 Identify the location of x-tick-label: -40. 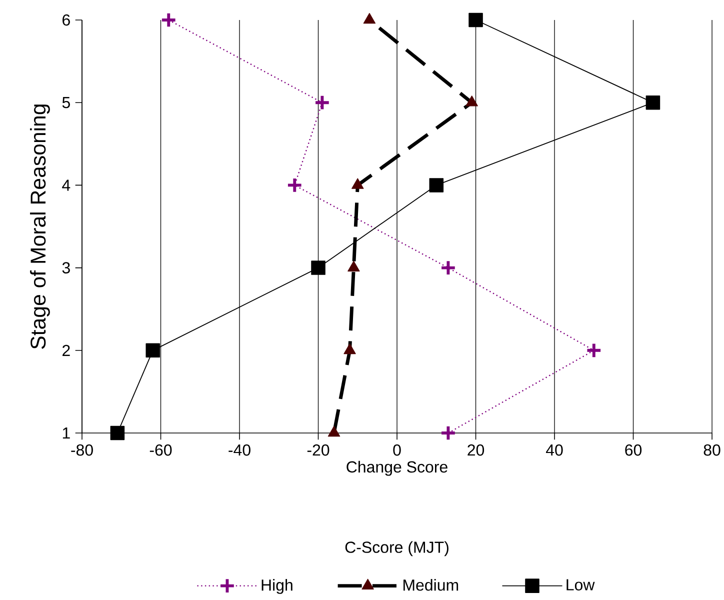
(239, 450).